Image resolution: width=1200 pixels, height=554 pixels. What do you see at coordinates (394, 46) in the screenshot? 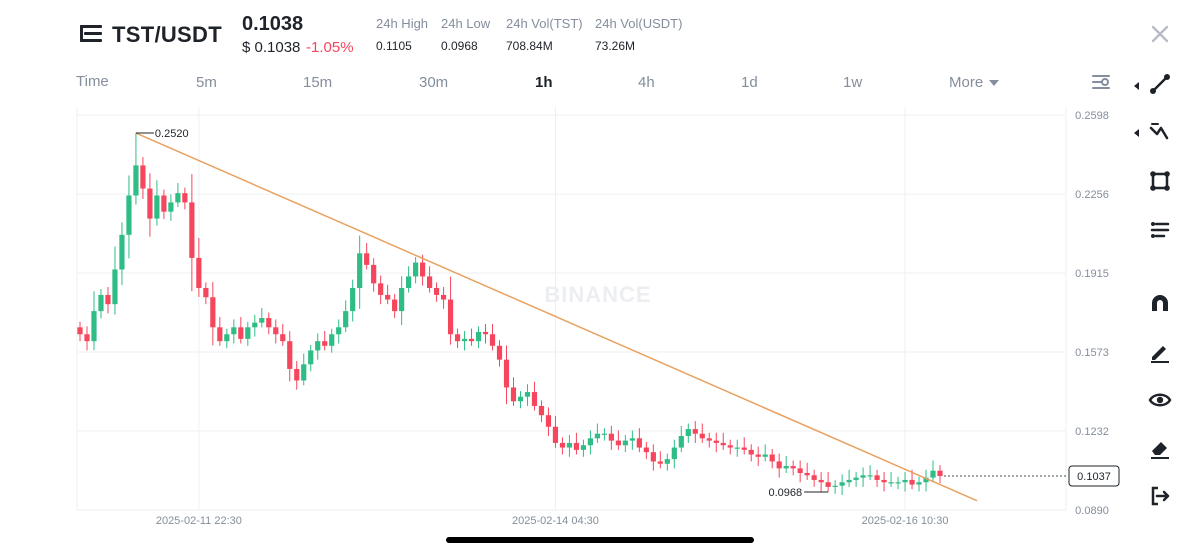
I see `stat-value: 0.1105` at bounding box center [394, 46].